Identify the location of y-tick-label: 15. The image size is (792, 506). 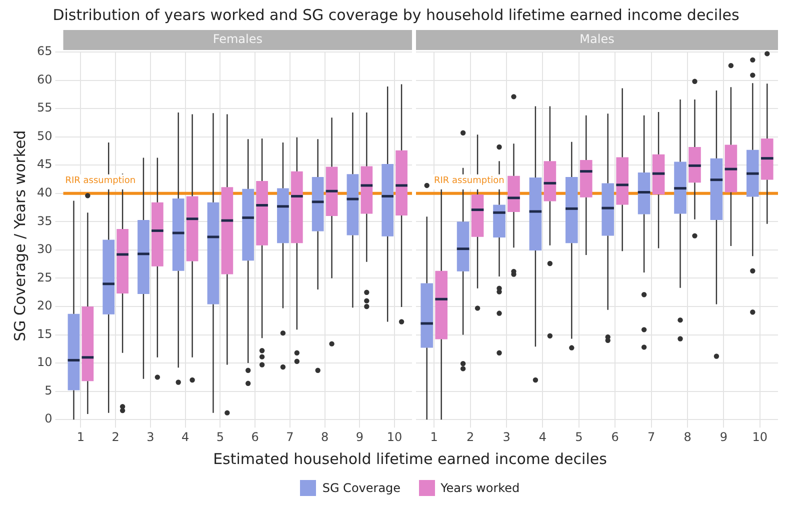
(44, 333).